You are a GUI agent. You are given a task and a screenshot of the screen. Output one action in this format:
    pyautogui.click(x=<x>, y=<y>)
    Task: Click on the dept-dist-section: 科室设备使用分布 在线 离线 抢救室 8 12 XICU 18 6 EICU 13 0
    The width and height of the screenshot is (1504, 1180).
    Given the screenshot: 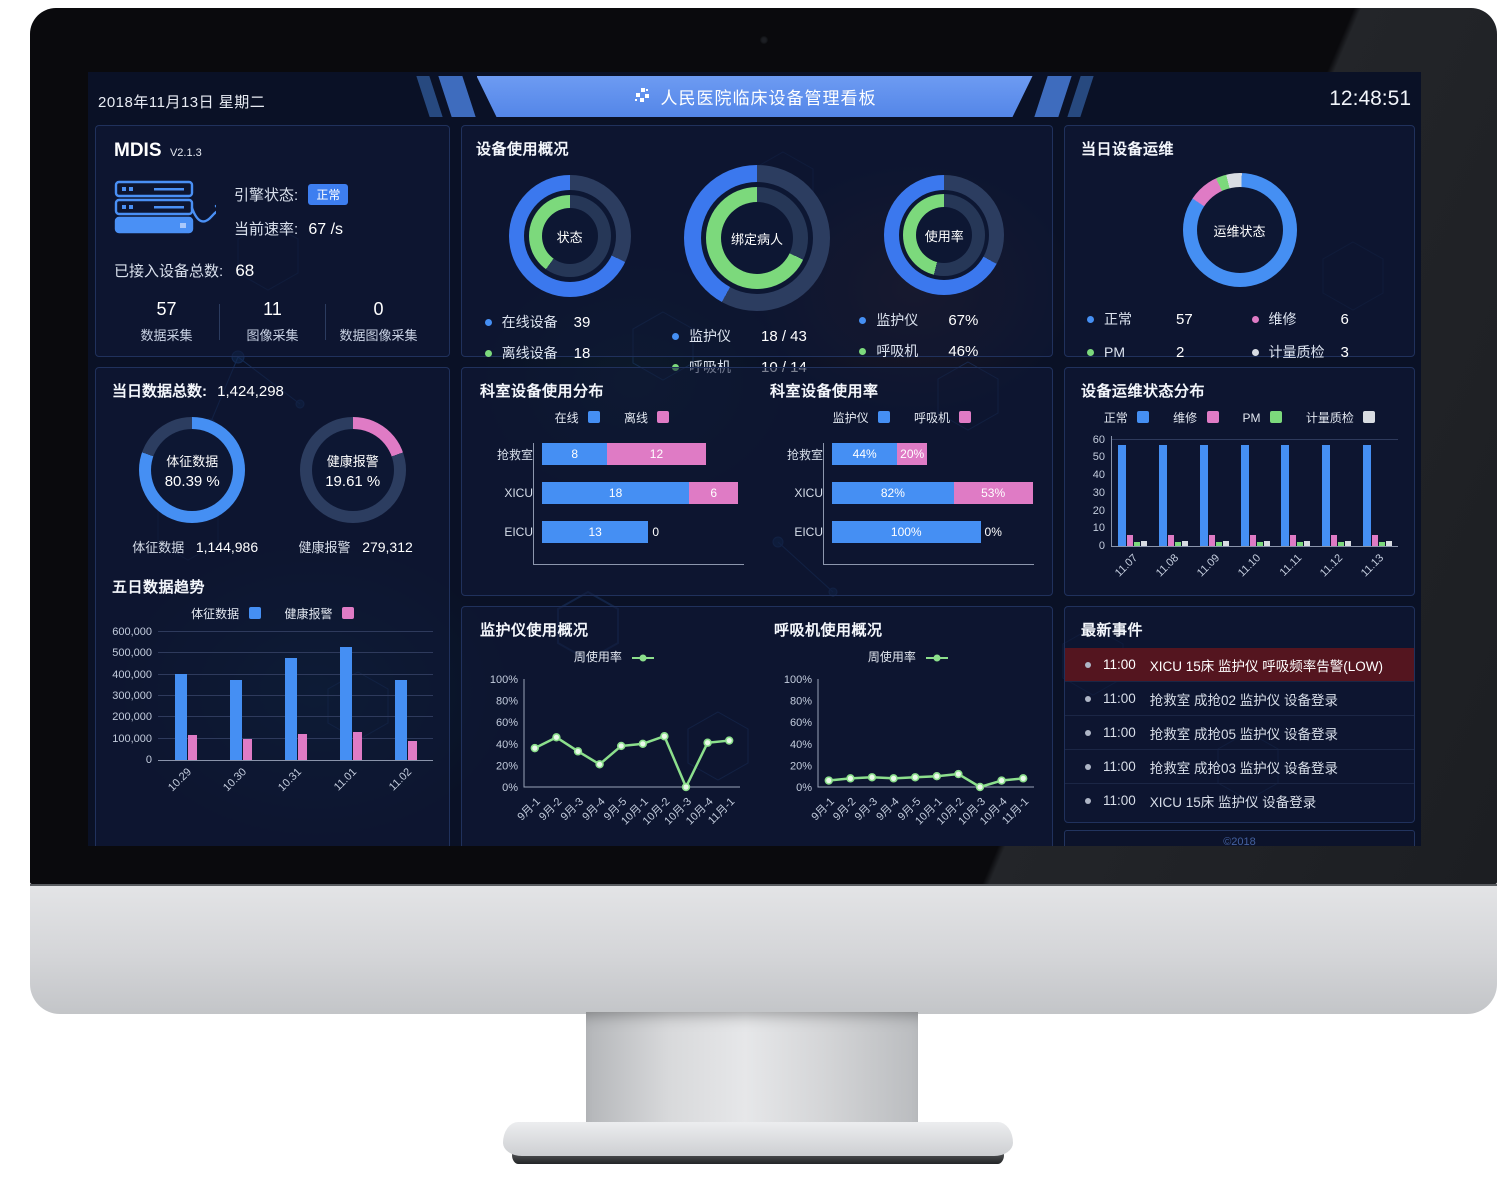 What is the action you would take?
    pyautogui.click(x=612, y=481)
    